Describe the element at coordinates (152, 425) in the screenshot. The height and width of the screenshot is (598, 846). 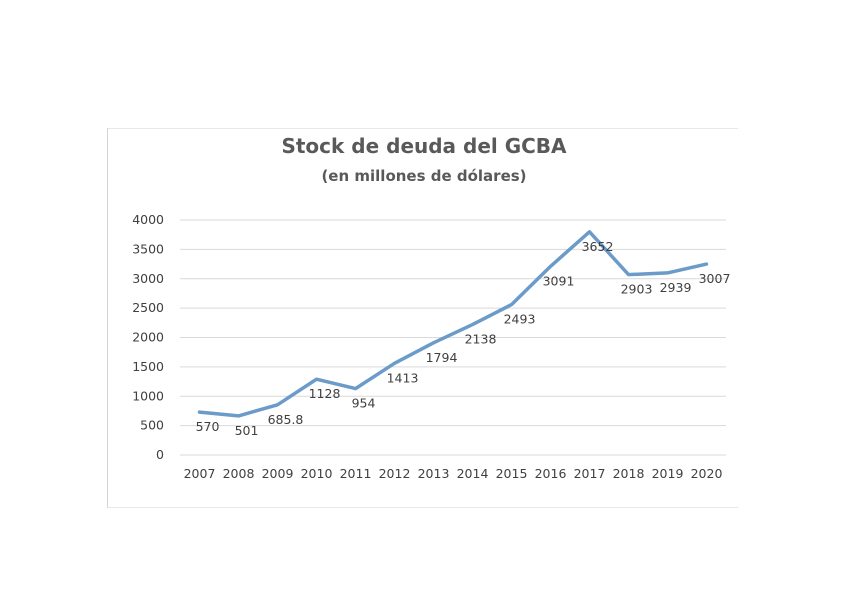
I see `y-tick-label: 500` at that location.